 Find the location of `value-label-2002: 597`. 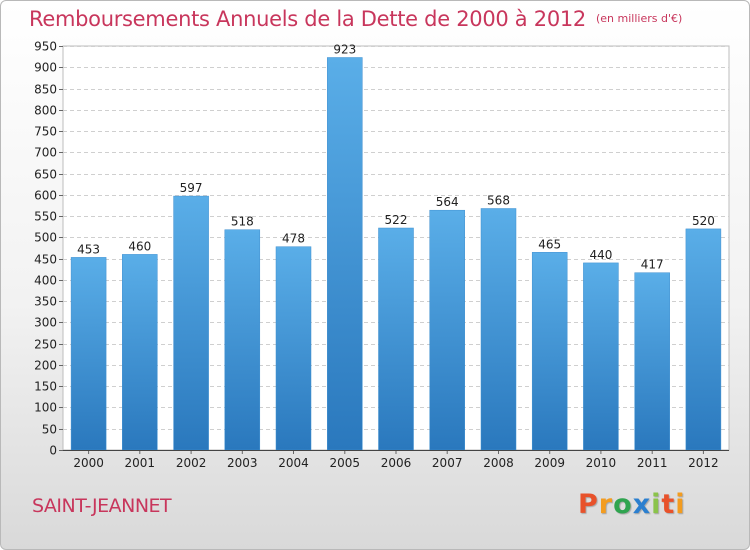

value-label-2002: 597 is located at coordinates (191, 188).